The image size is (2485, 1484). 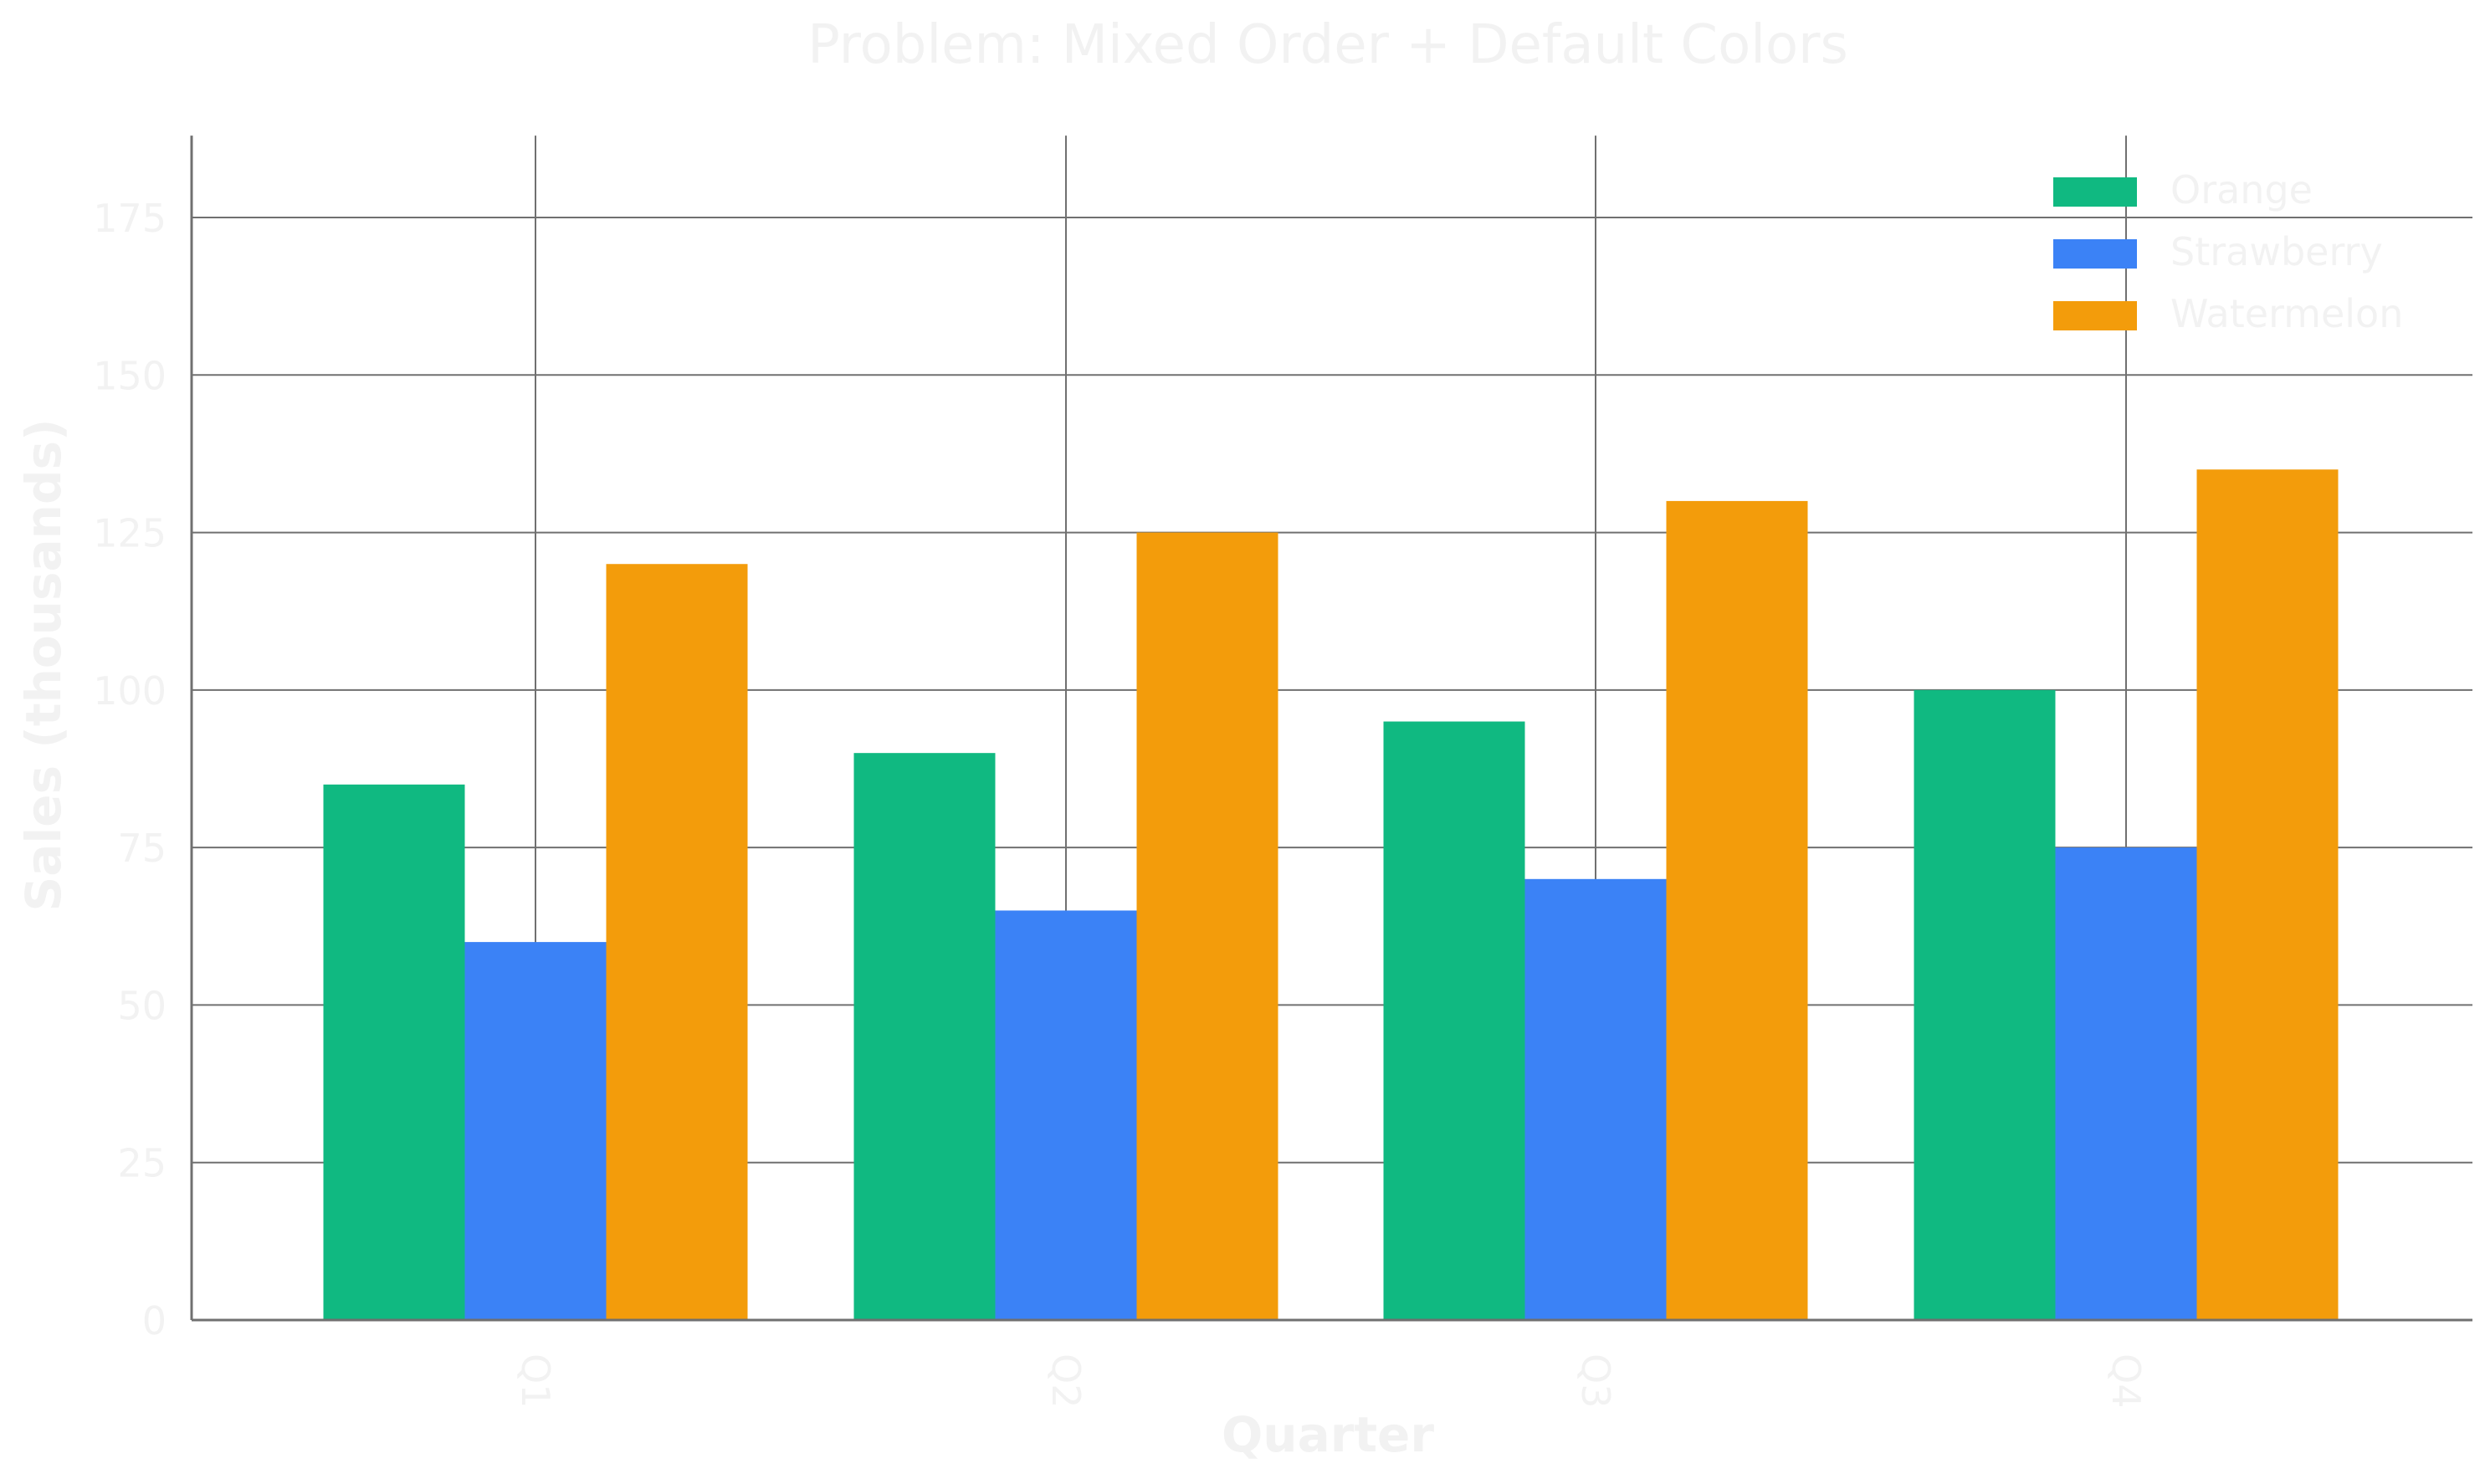 What do you see at coordinates (130, 691) in the screenshot?
I see `y-tick-label-100: 100` at bounding box center [130, 691].